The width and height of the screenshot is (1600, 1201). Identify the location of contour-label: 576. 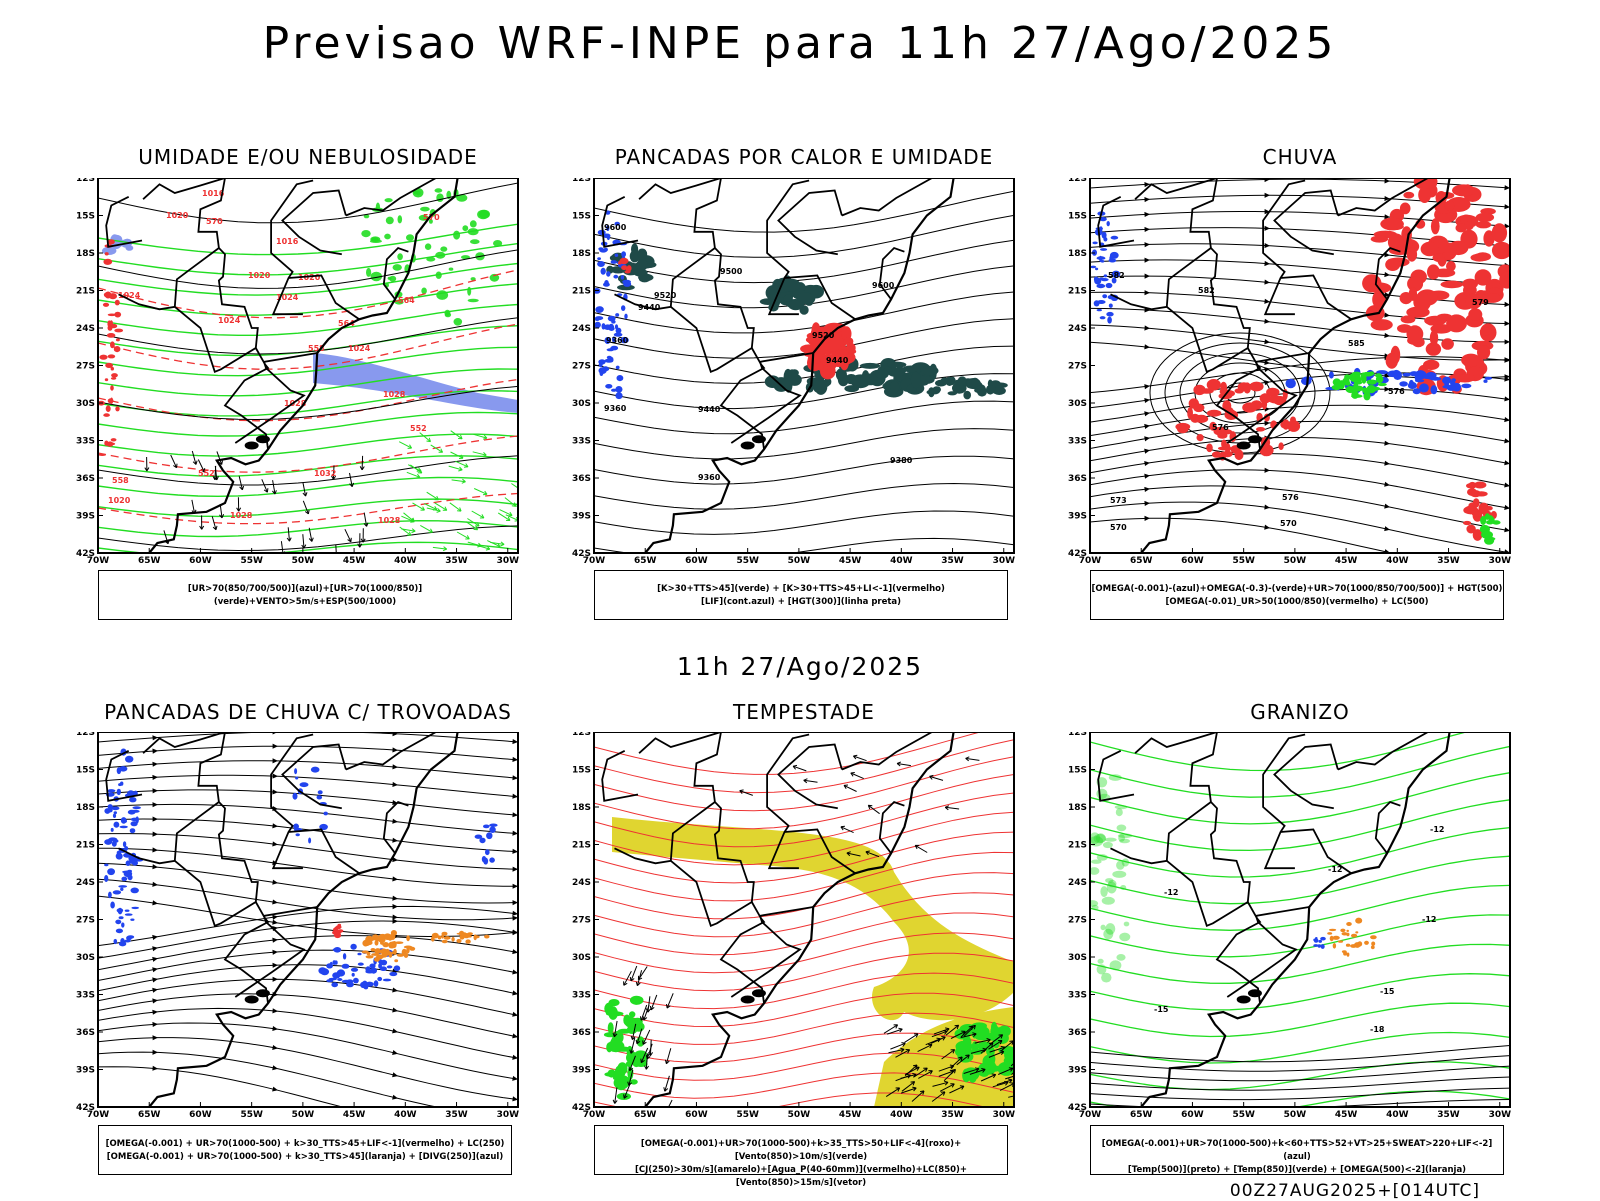
(1396, 391).